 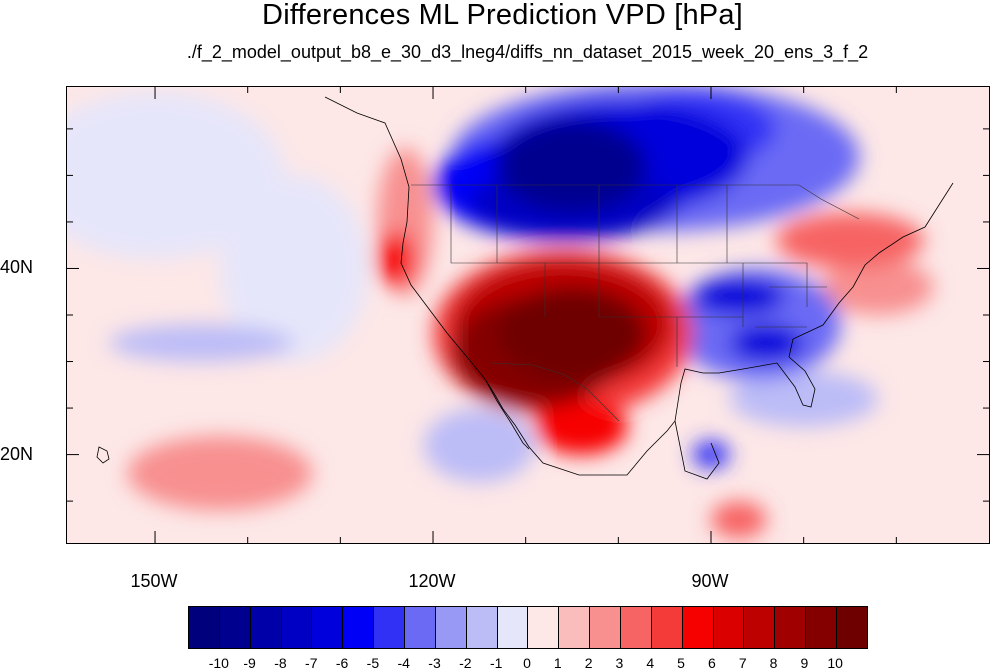 I want to click on colorbar-label: 4, so click(x=650, y=663).